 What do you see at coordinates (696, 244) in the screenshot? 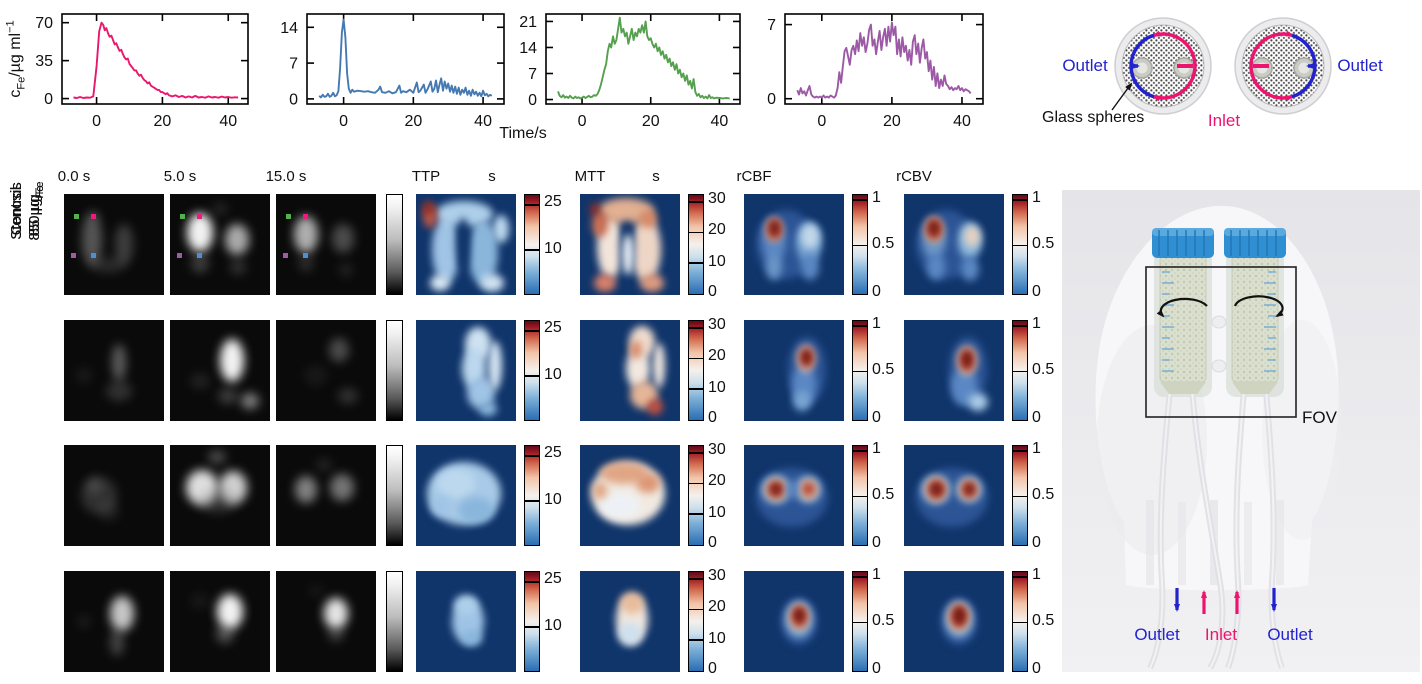
I see `colorbar-mtt-r1` at bounding box center [696, 244].